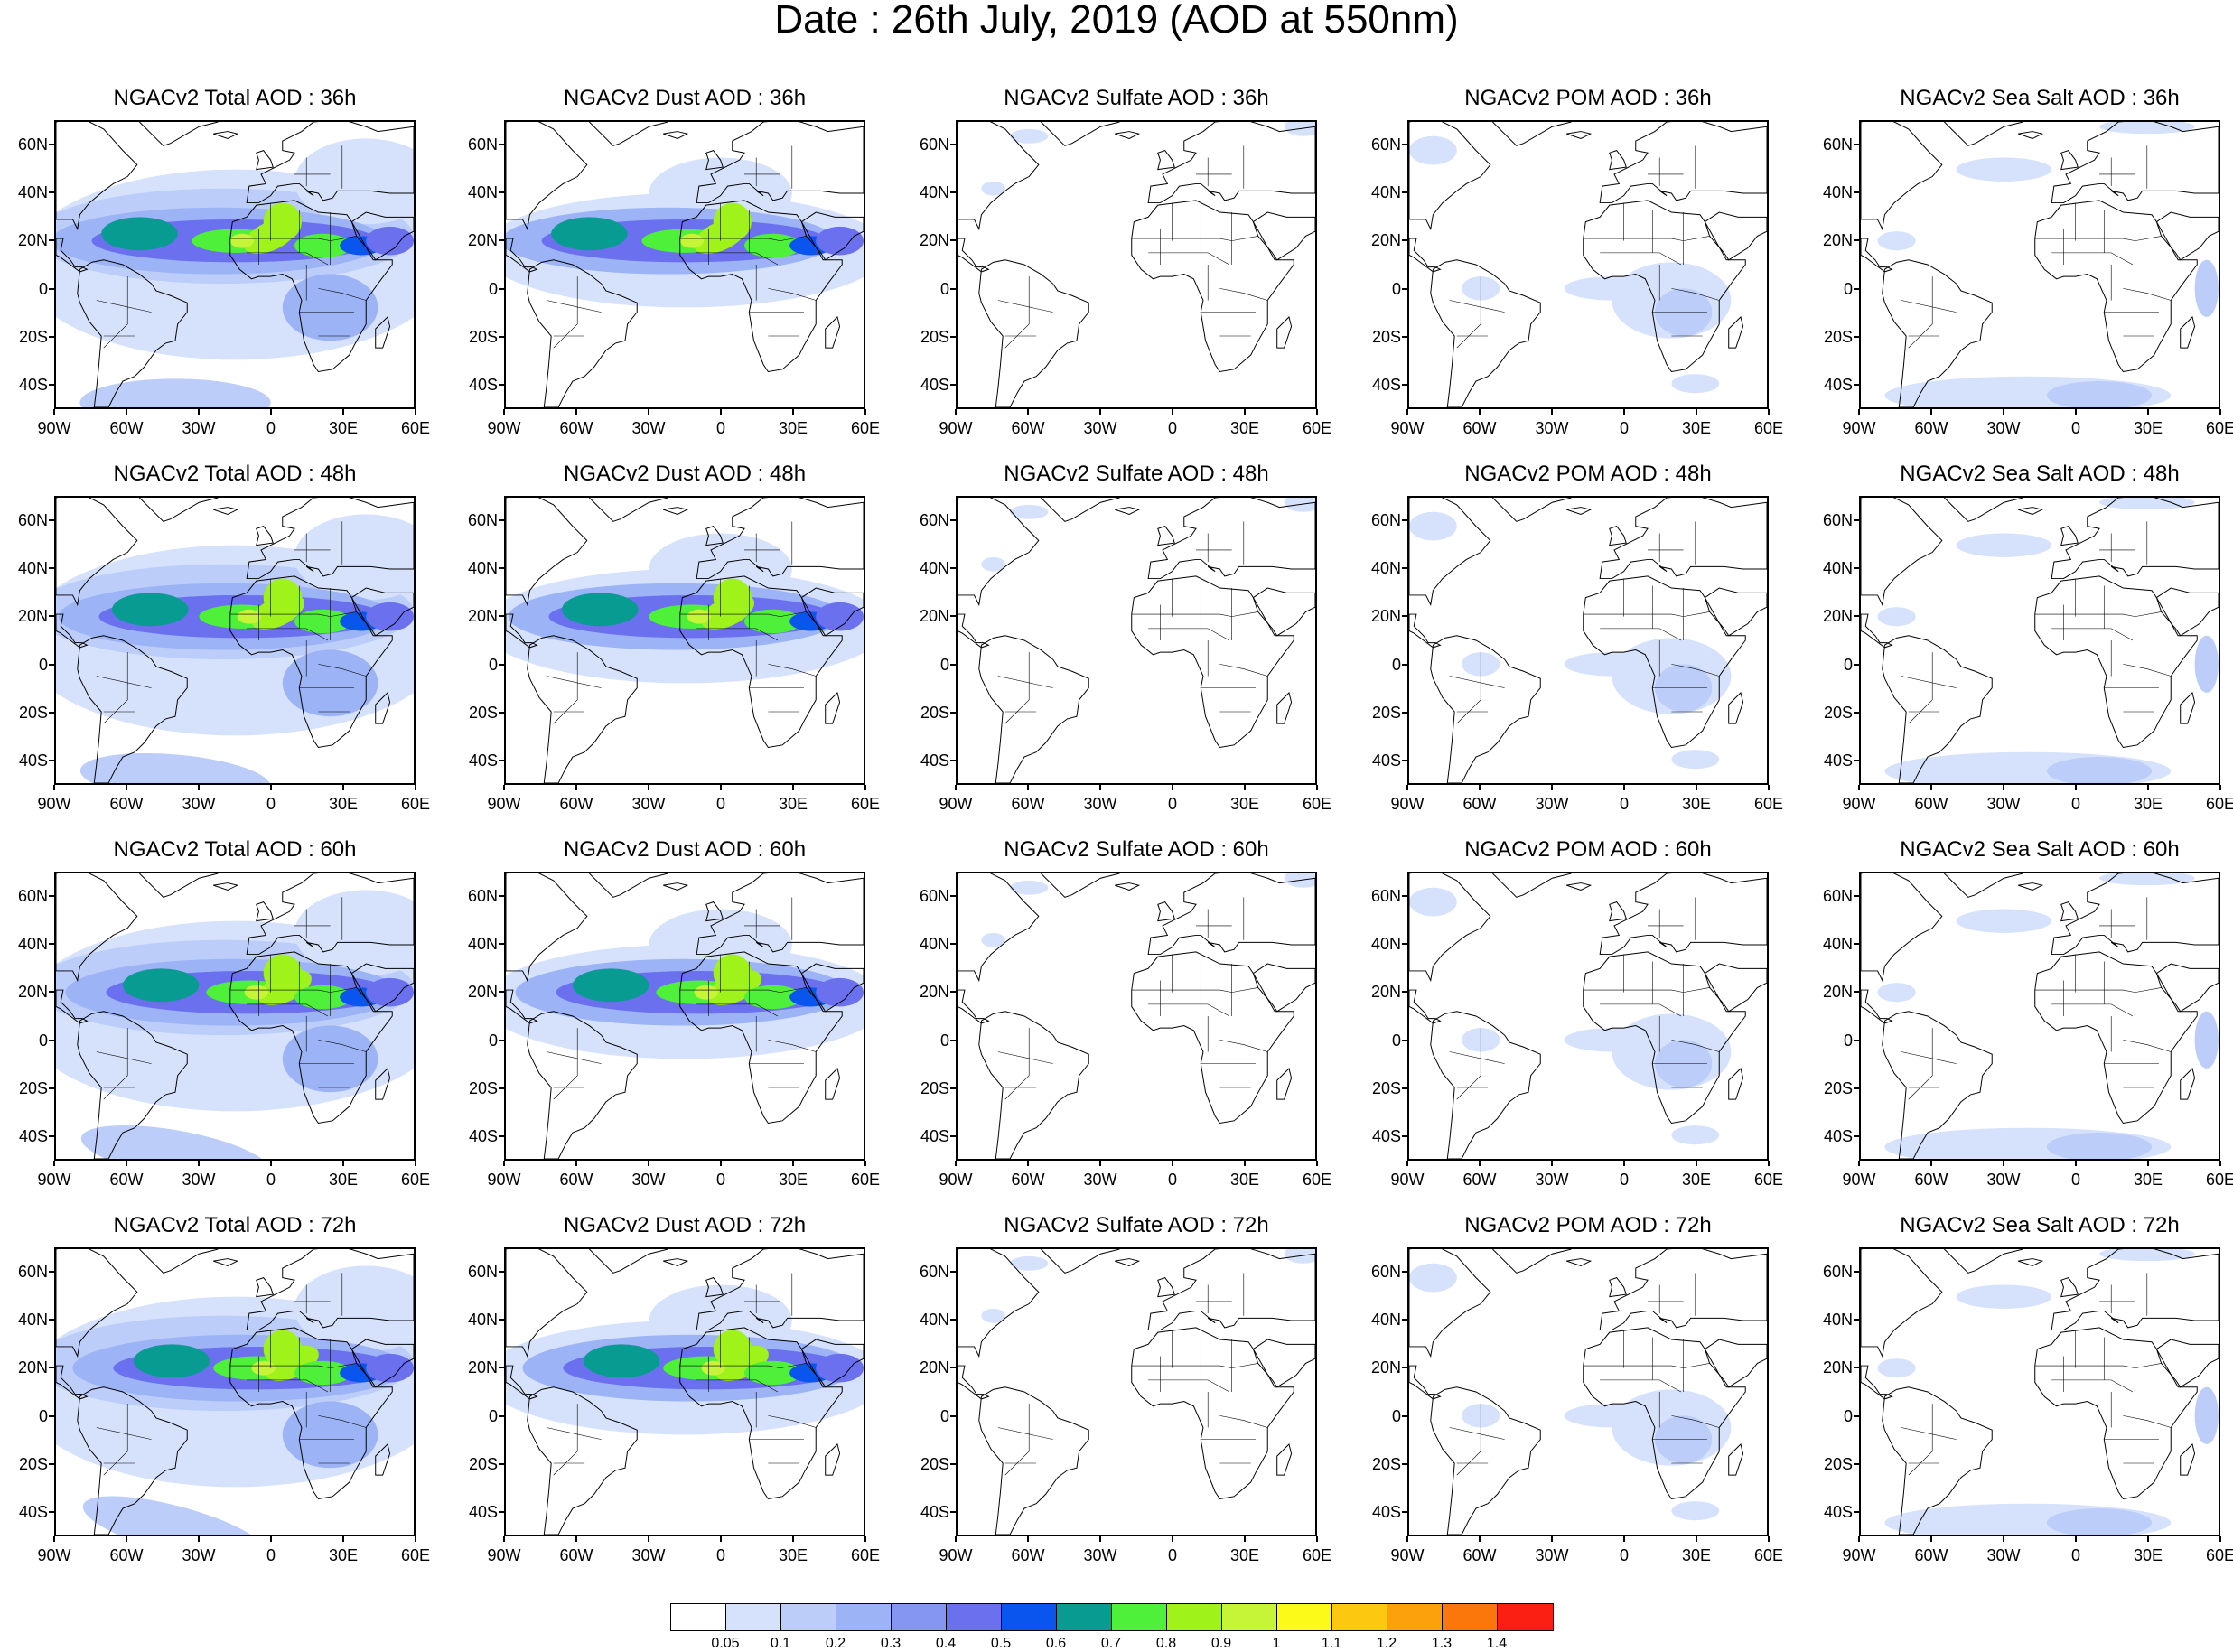 The image size is (2233, 1652). What do you see at coordinates (1588, 474) in the screenshot?
I see `panel-title: NGACv2 POM AOD : 48h` at bounding box center [1588, 474].